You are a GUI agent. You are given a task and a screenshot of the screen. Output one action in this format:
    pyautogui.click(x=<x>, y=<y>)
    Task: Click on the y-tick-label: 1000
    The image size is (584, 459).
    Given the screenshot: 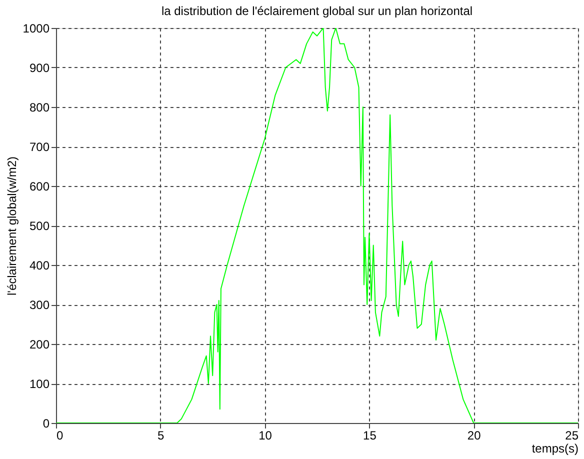 What is the action you would take?
    pyautogui.click(x=36, y=29)
    